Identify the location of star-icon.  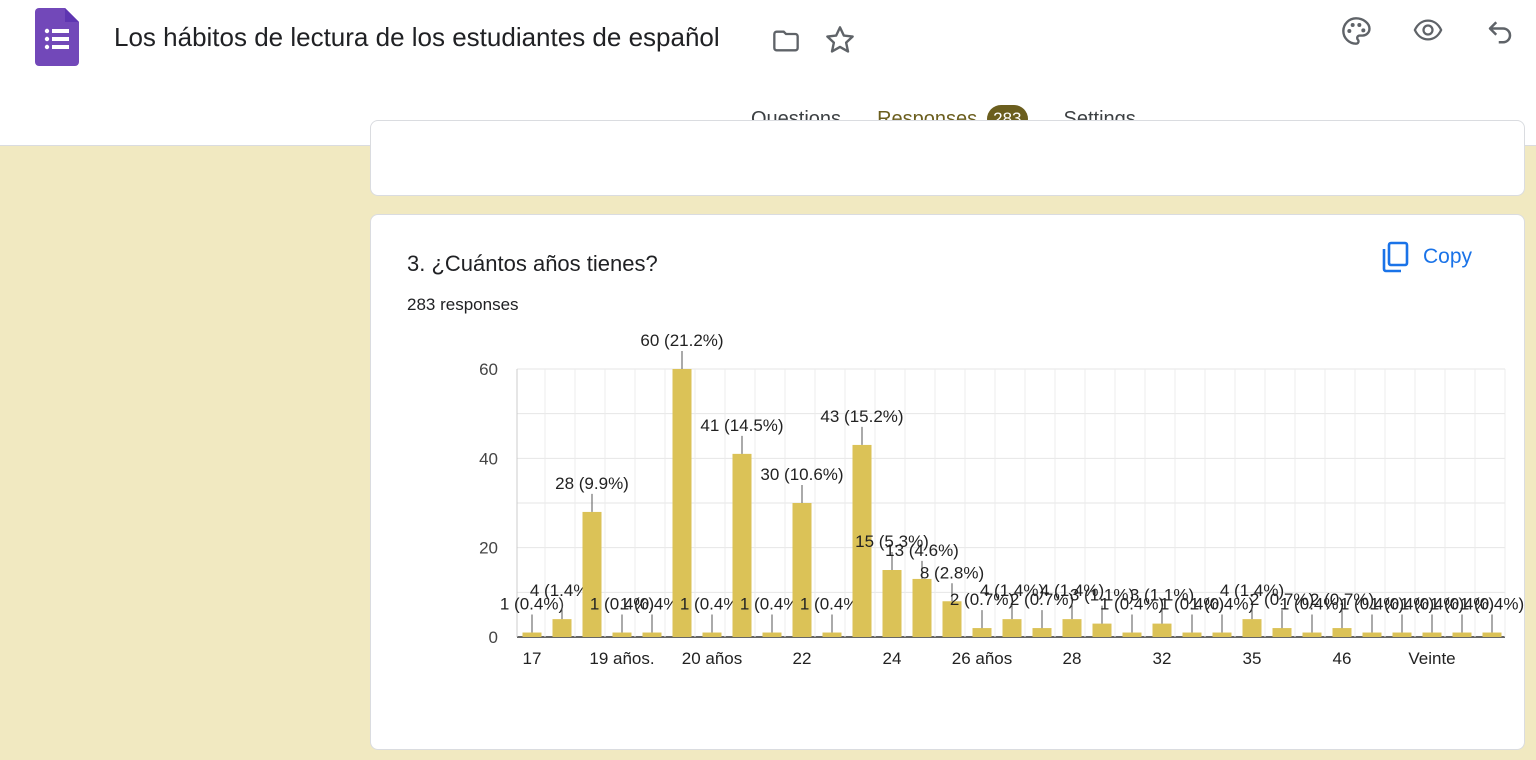
(840, 40).